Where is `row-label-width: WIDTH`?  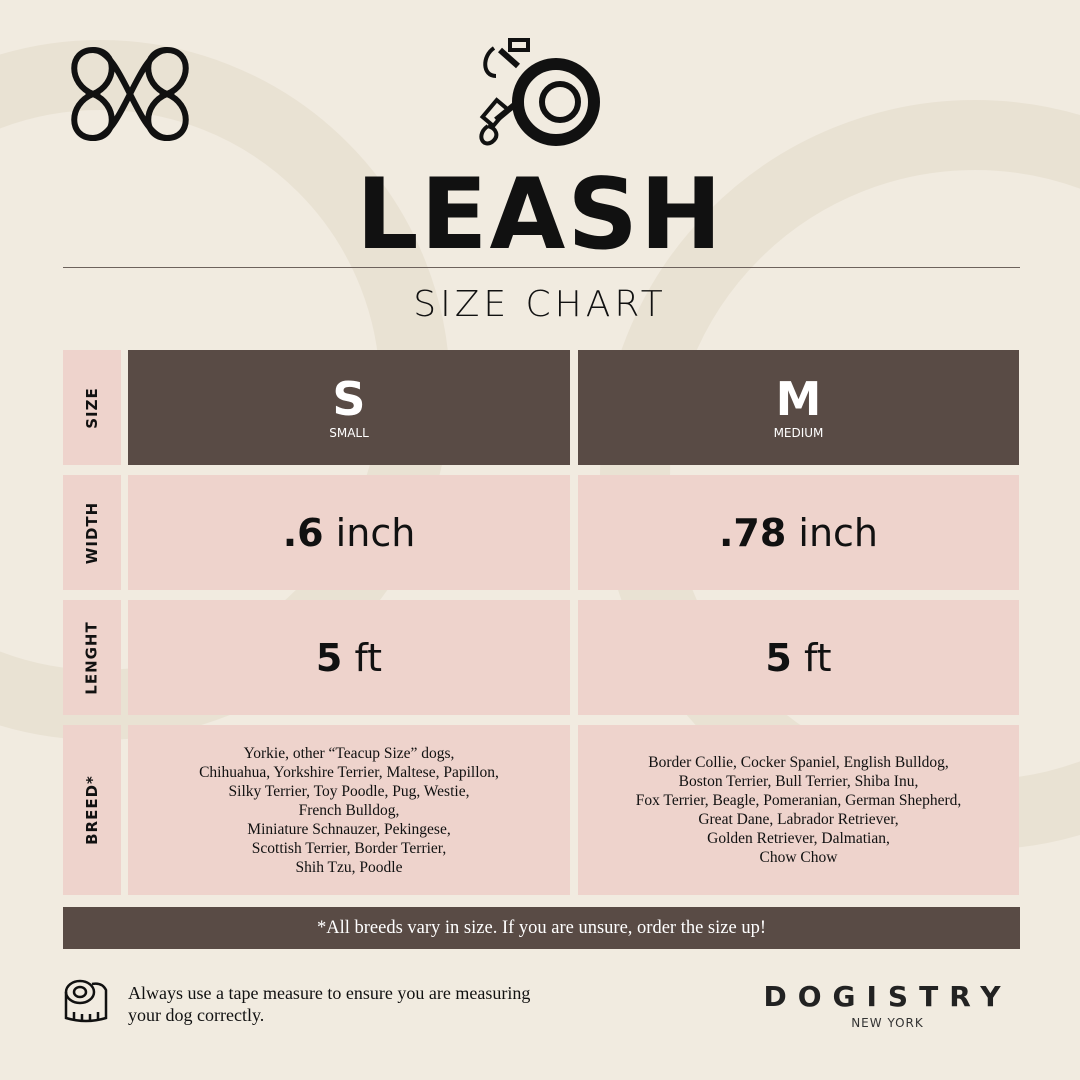
row-label-width: WIDTH is located at coordinates (92, 532).